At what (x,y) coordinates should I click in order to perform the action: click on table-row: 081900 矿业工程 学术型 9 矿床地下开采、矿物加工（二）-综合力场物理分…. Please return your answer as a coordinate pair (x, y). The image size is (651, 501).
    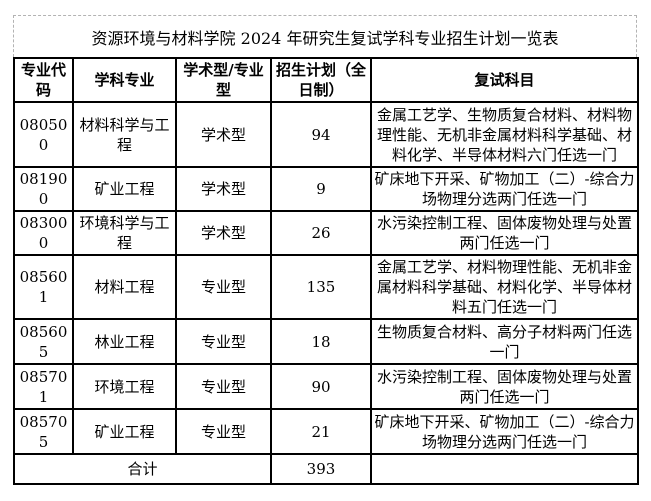
    Looking at the image, I should click on (326, 189).